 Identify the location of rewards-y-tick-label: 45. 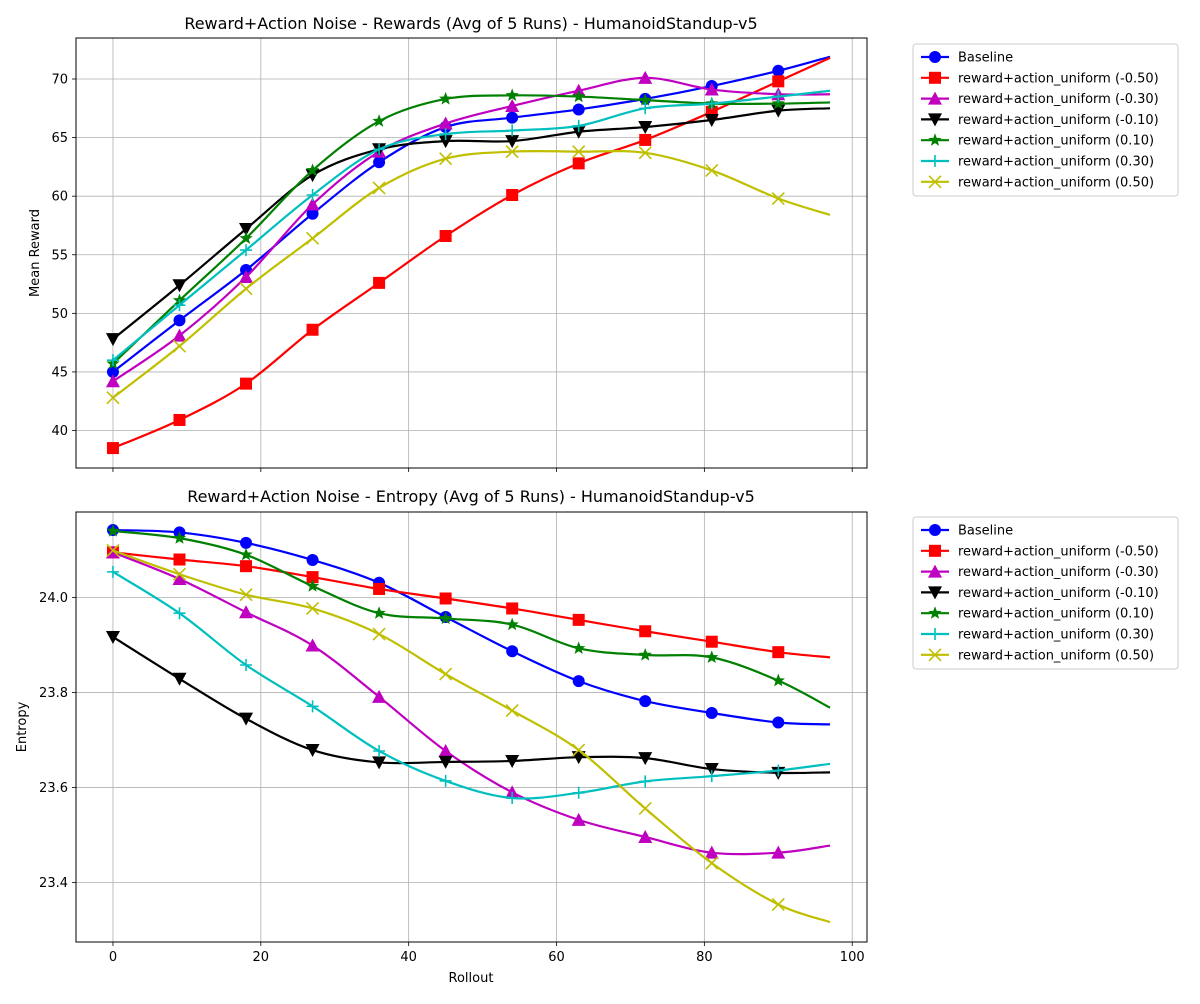
(59, 372).